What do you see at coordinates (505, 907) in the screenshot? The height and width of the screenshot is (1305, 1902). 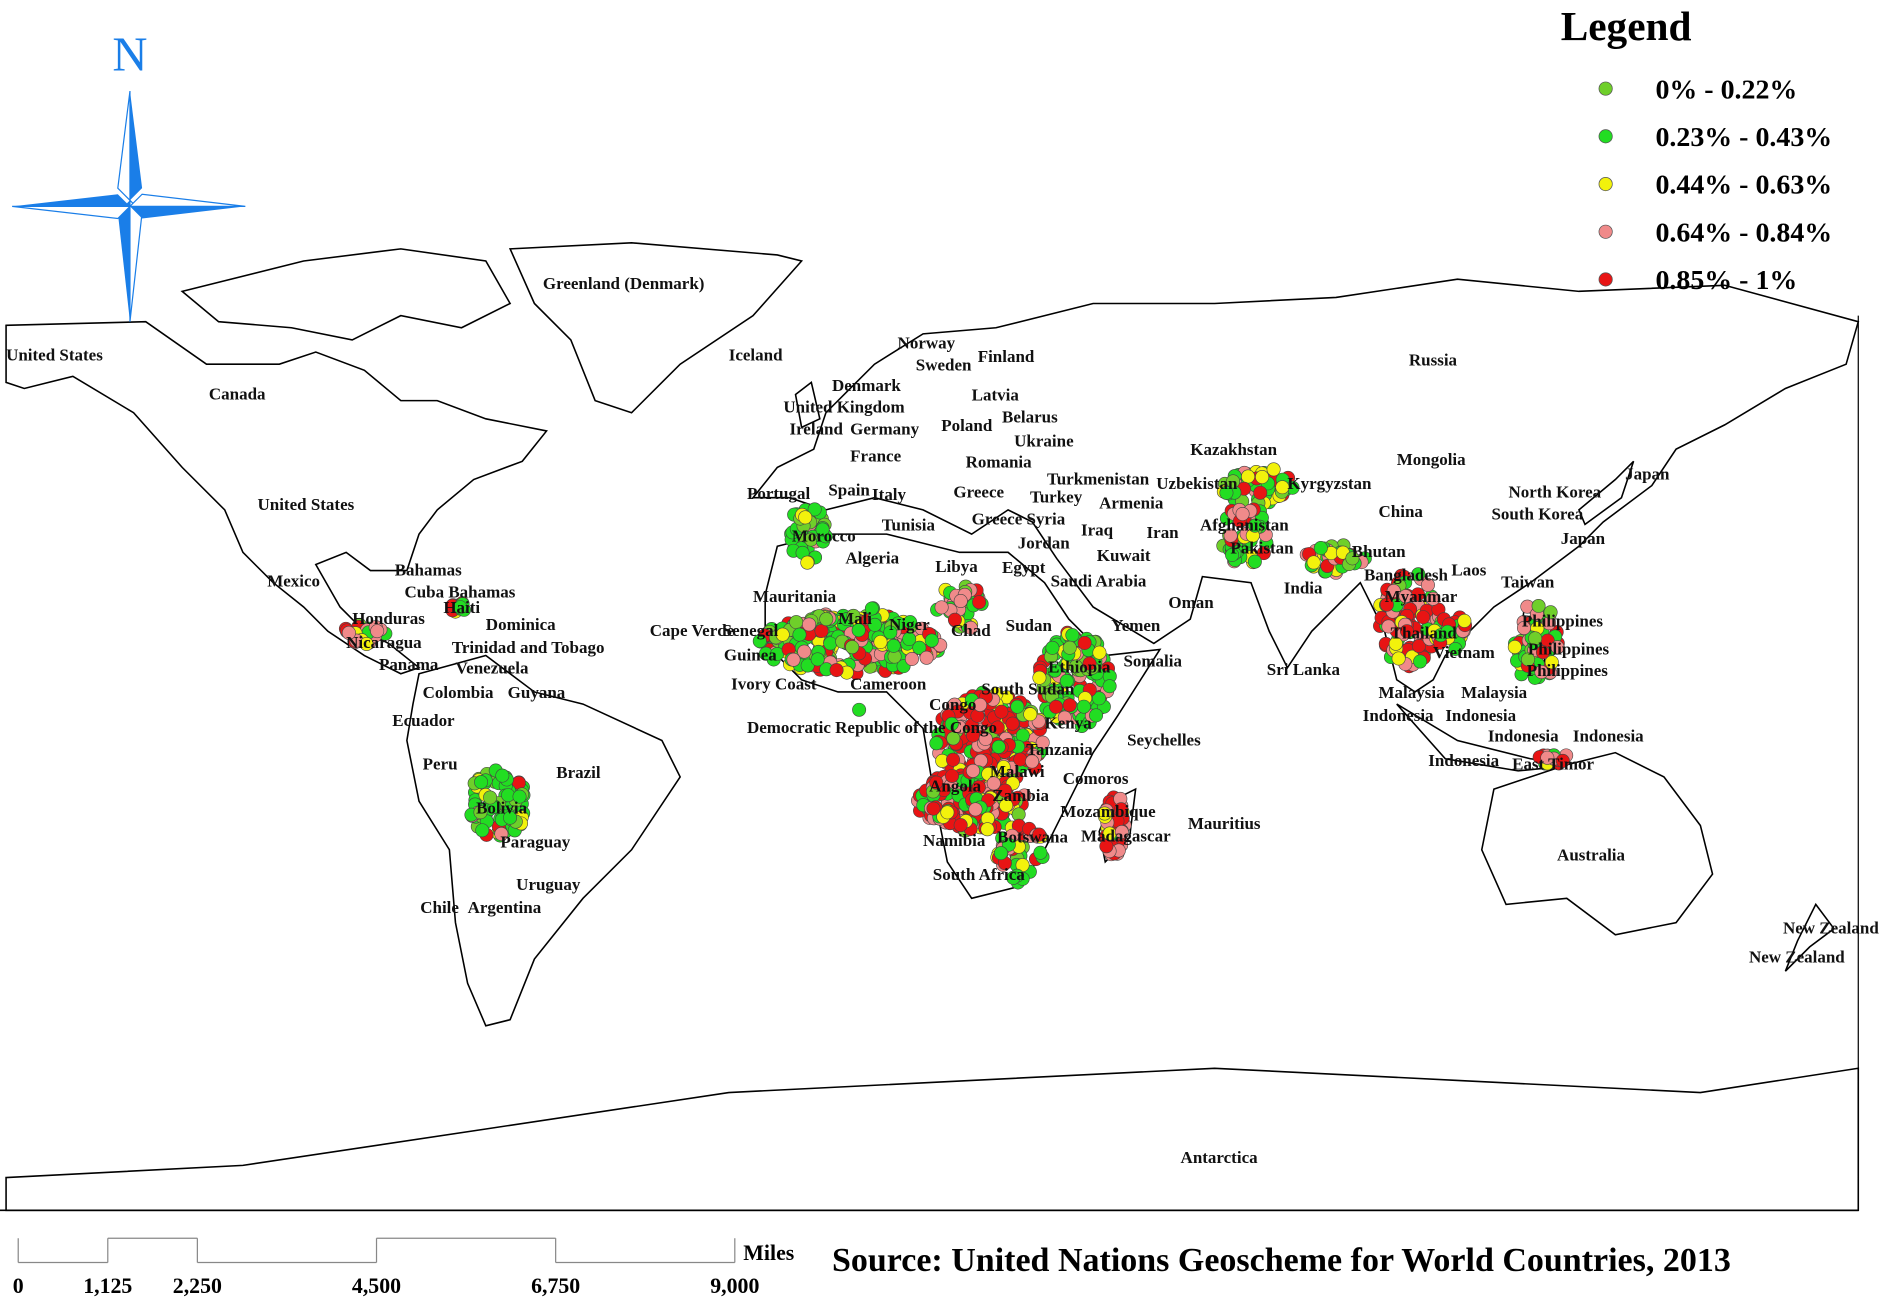 I see `country-label: Argentina` at bounding box center [505, 907].